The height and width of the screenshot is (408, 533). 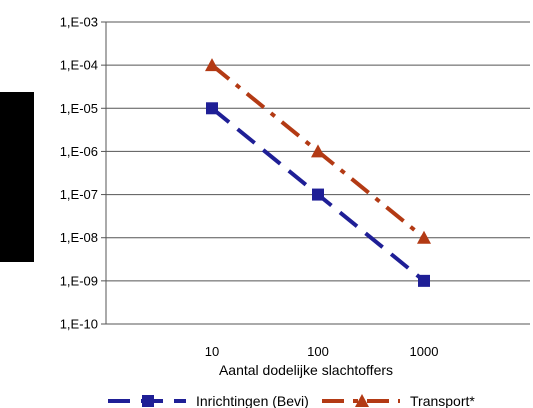 What do you see at coordinates (79, 194) in the screenshot?
I see `y-tick-label: 1,E-07` at bounding box center [79, 194].